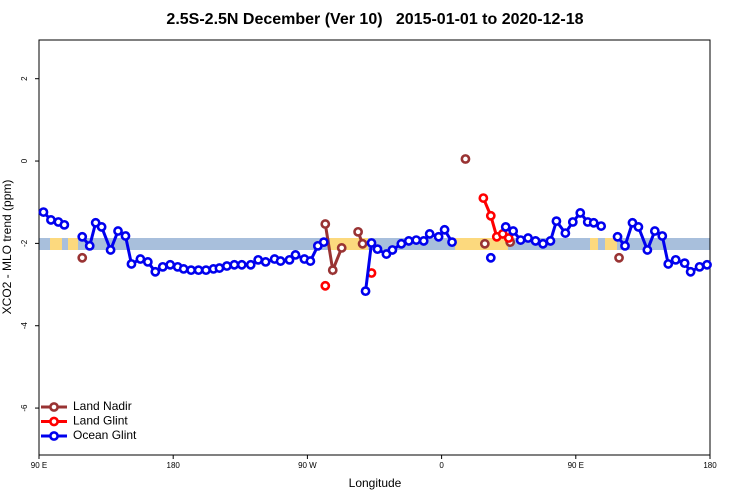 This screenshot has width=750, height=500. Describe the element at coordinates (105, 435) in the screenshot. I see `legend-label: Ocean Glint` at that location.